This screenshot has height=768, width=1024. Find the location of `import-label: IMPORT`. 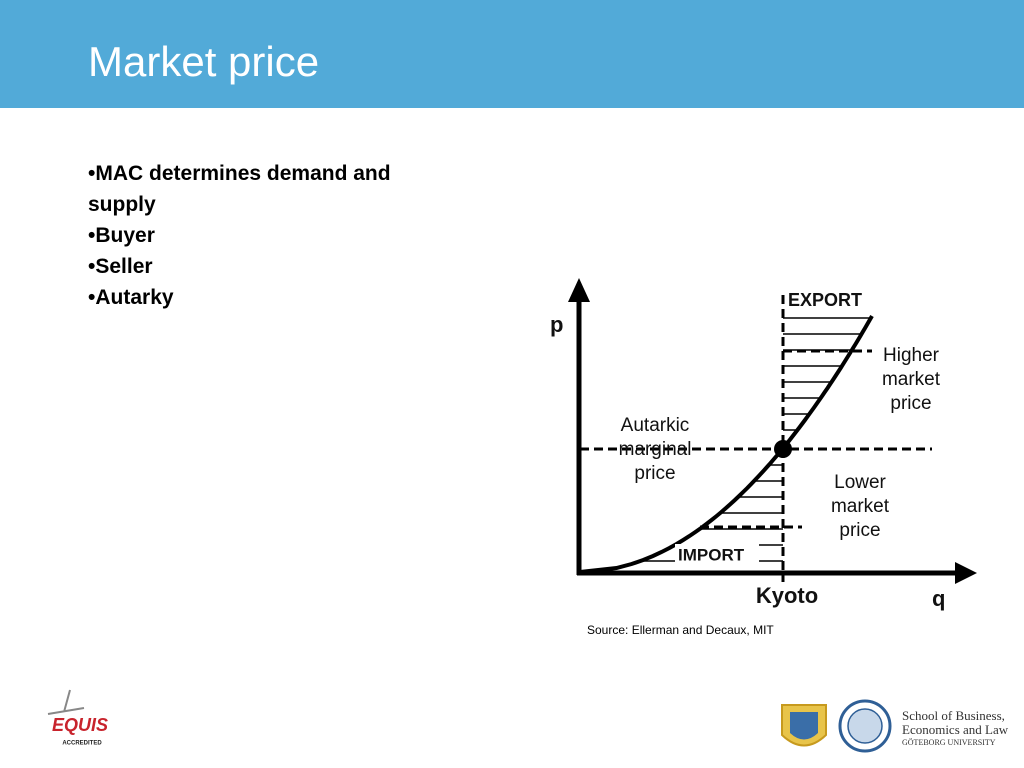

import-label: IMPORT is located at coordinates (711, 554).